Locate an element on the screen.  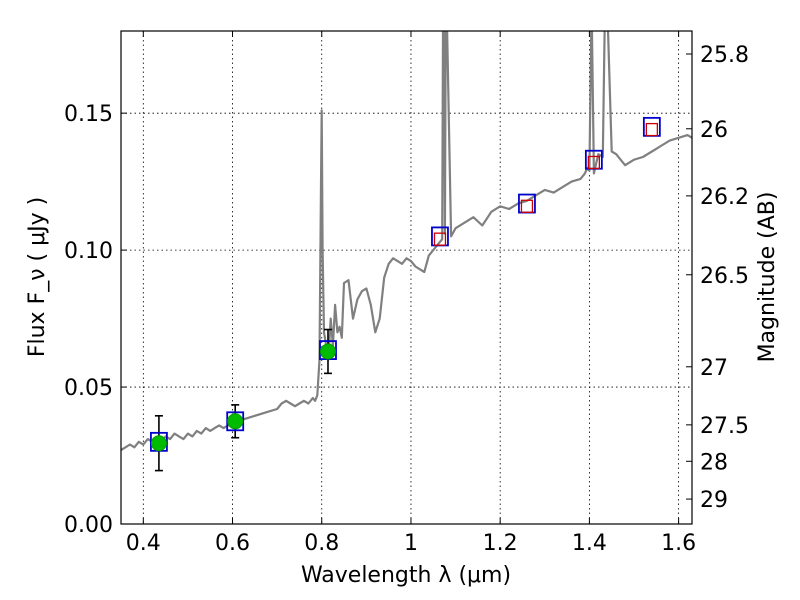
right-tick-label: 27.5 is located at coordinates (724, 426).